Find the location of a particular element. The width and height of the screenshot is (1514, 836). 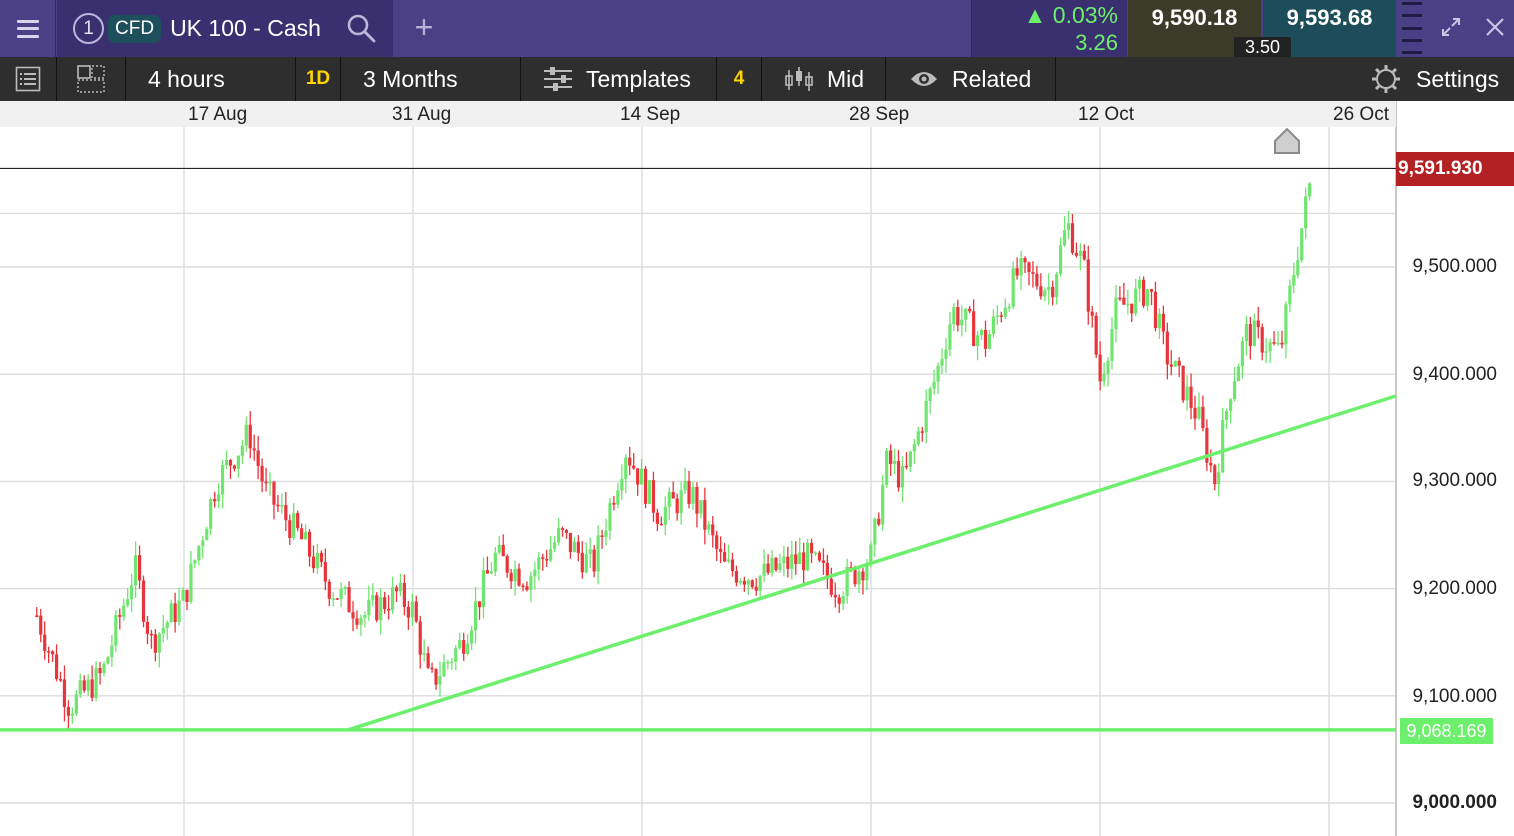

drag-handle-icon is located at coordinates (1412, 28).